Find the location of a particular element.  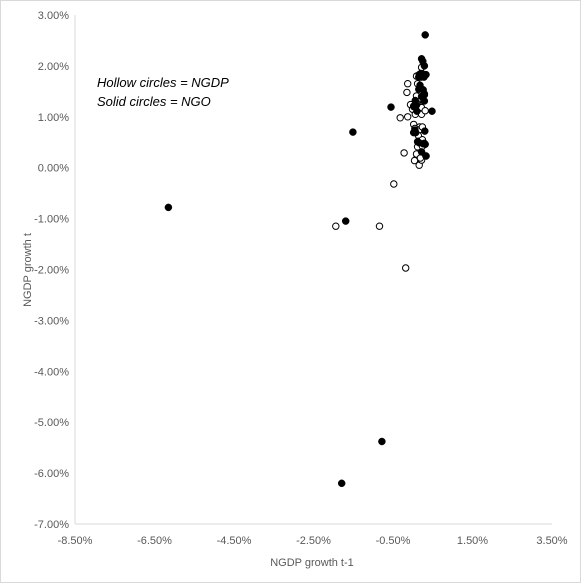

y-tick-label: -2.00% is located at coordinates (51, 271).